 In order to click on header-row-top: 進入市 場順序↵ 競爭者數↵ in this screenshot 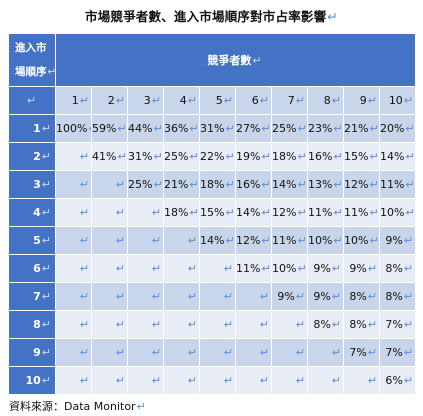, I will do `click(212, 60)`.